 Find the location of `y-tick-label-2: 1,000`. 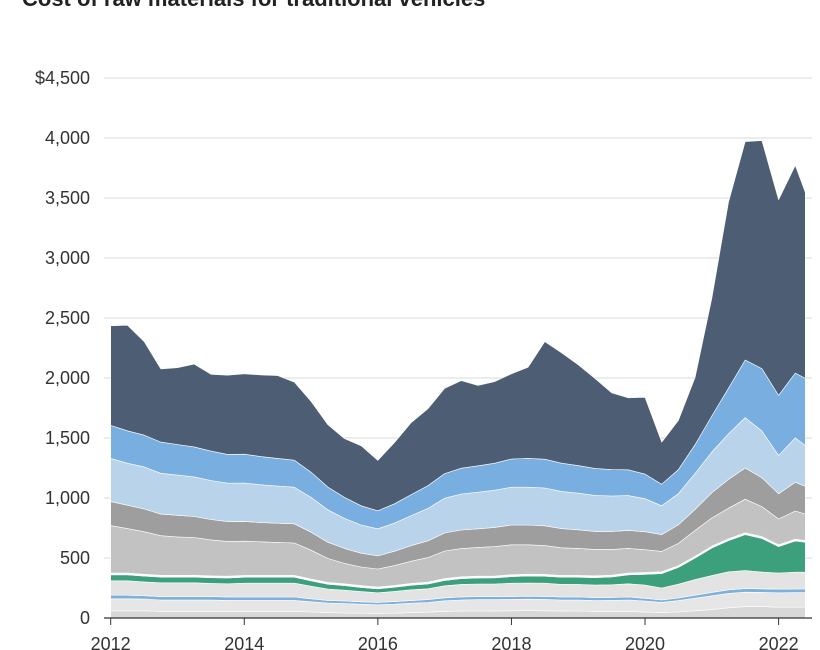

y-tick-label-2: 1,000 is located at coordinates (67, 498).